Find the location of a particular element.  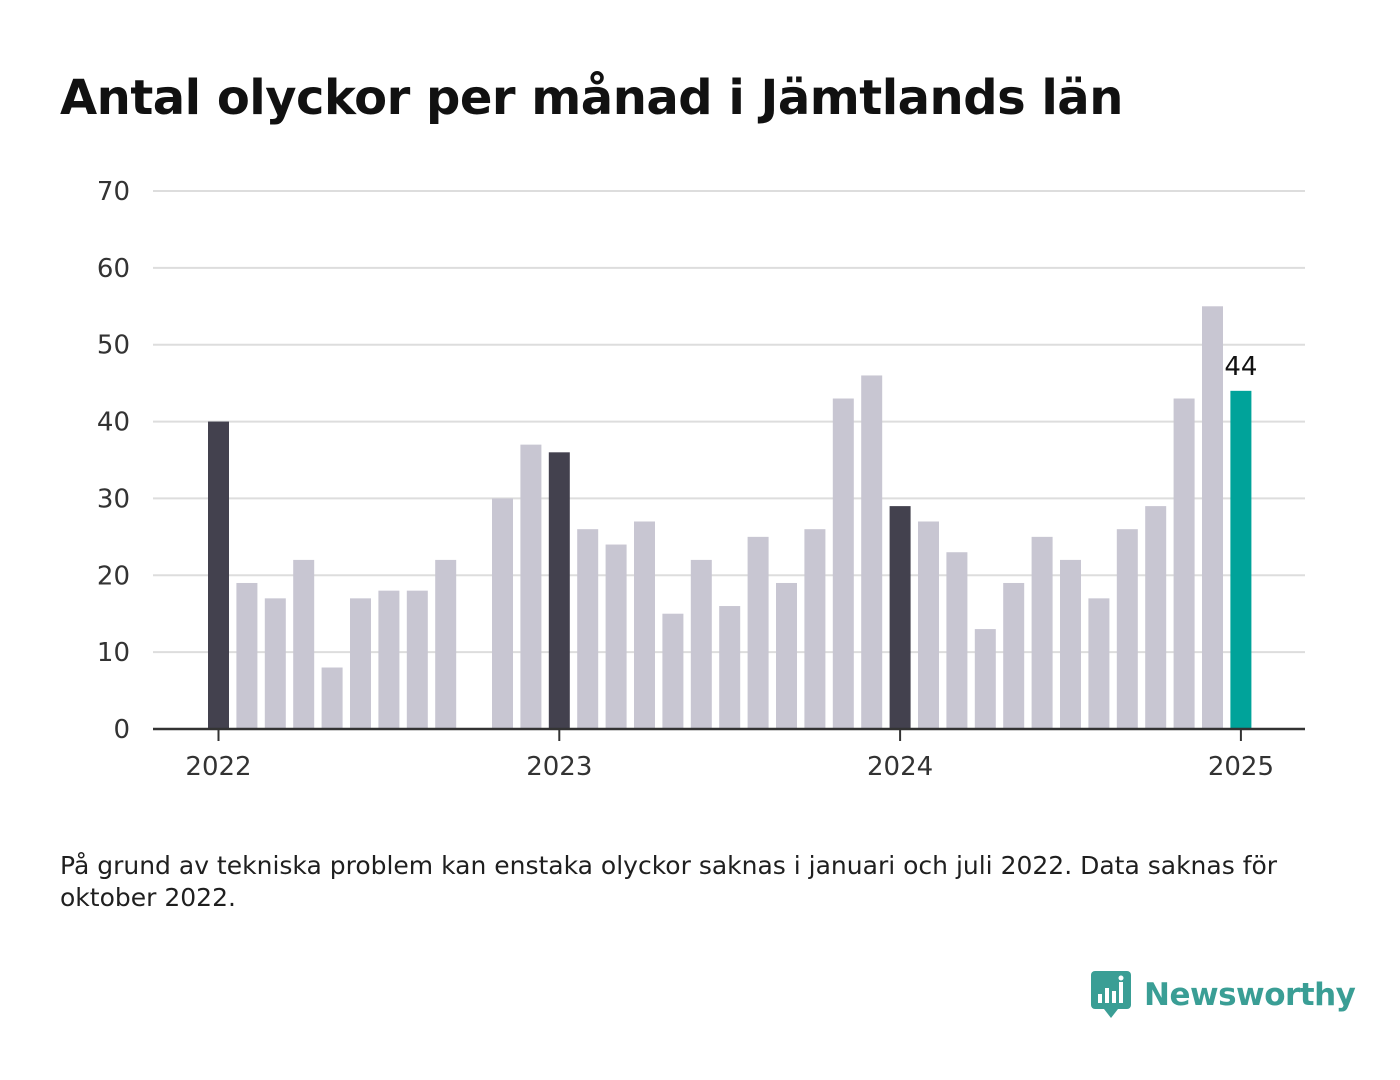

chart-title: Antal olyckor per månad i Jämtlands län is located at coordinates (591, 98).